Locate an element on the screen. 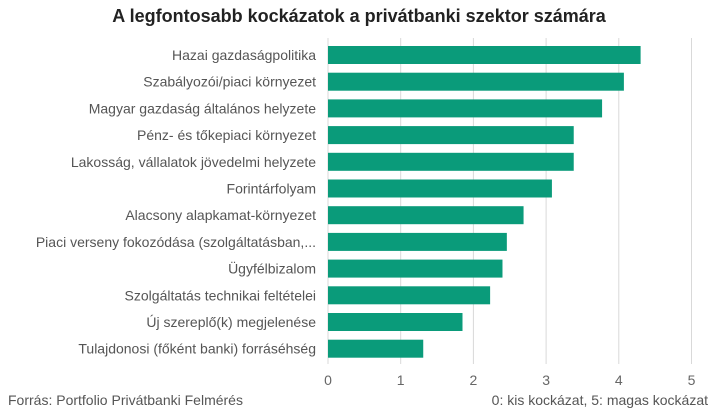 Image resolution: width=718 pixels, height=415 pixels. category-label: Szolgáltatás technikai feltételei is located at coordinates (220, 295).